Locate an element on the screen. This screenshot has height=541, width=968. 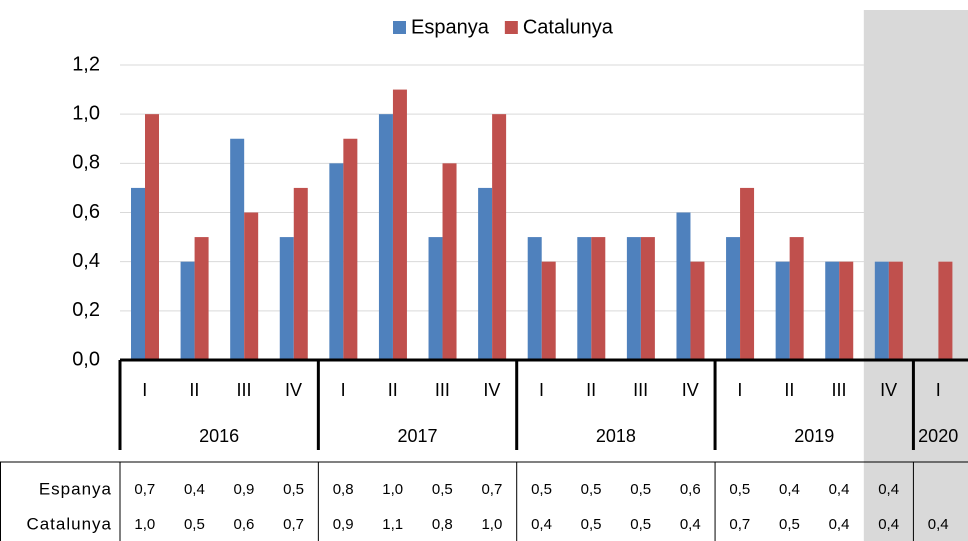
legend-label: Espanya is located at coordinates (450, 27).